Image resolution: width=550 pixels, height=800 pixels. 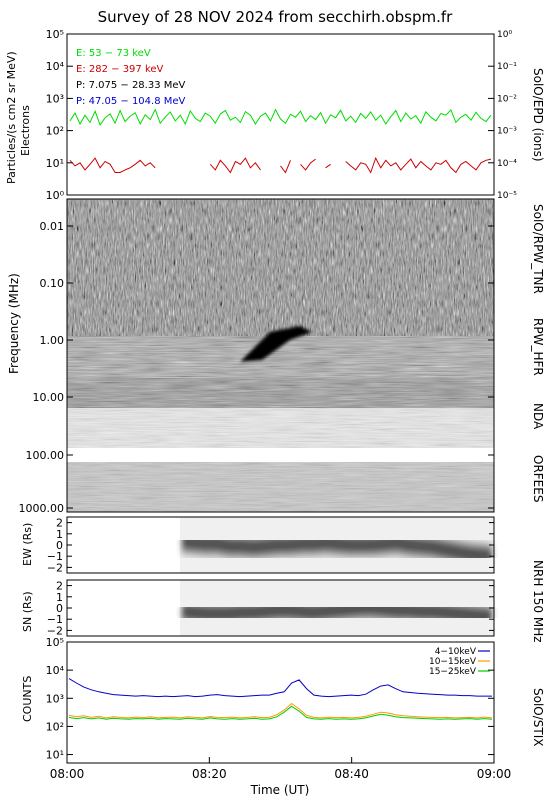 I want to click on stix-legend-2: 10−15keV, so click(x=453, y=662).